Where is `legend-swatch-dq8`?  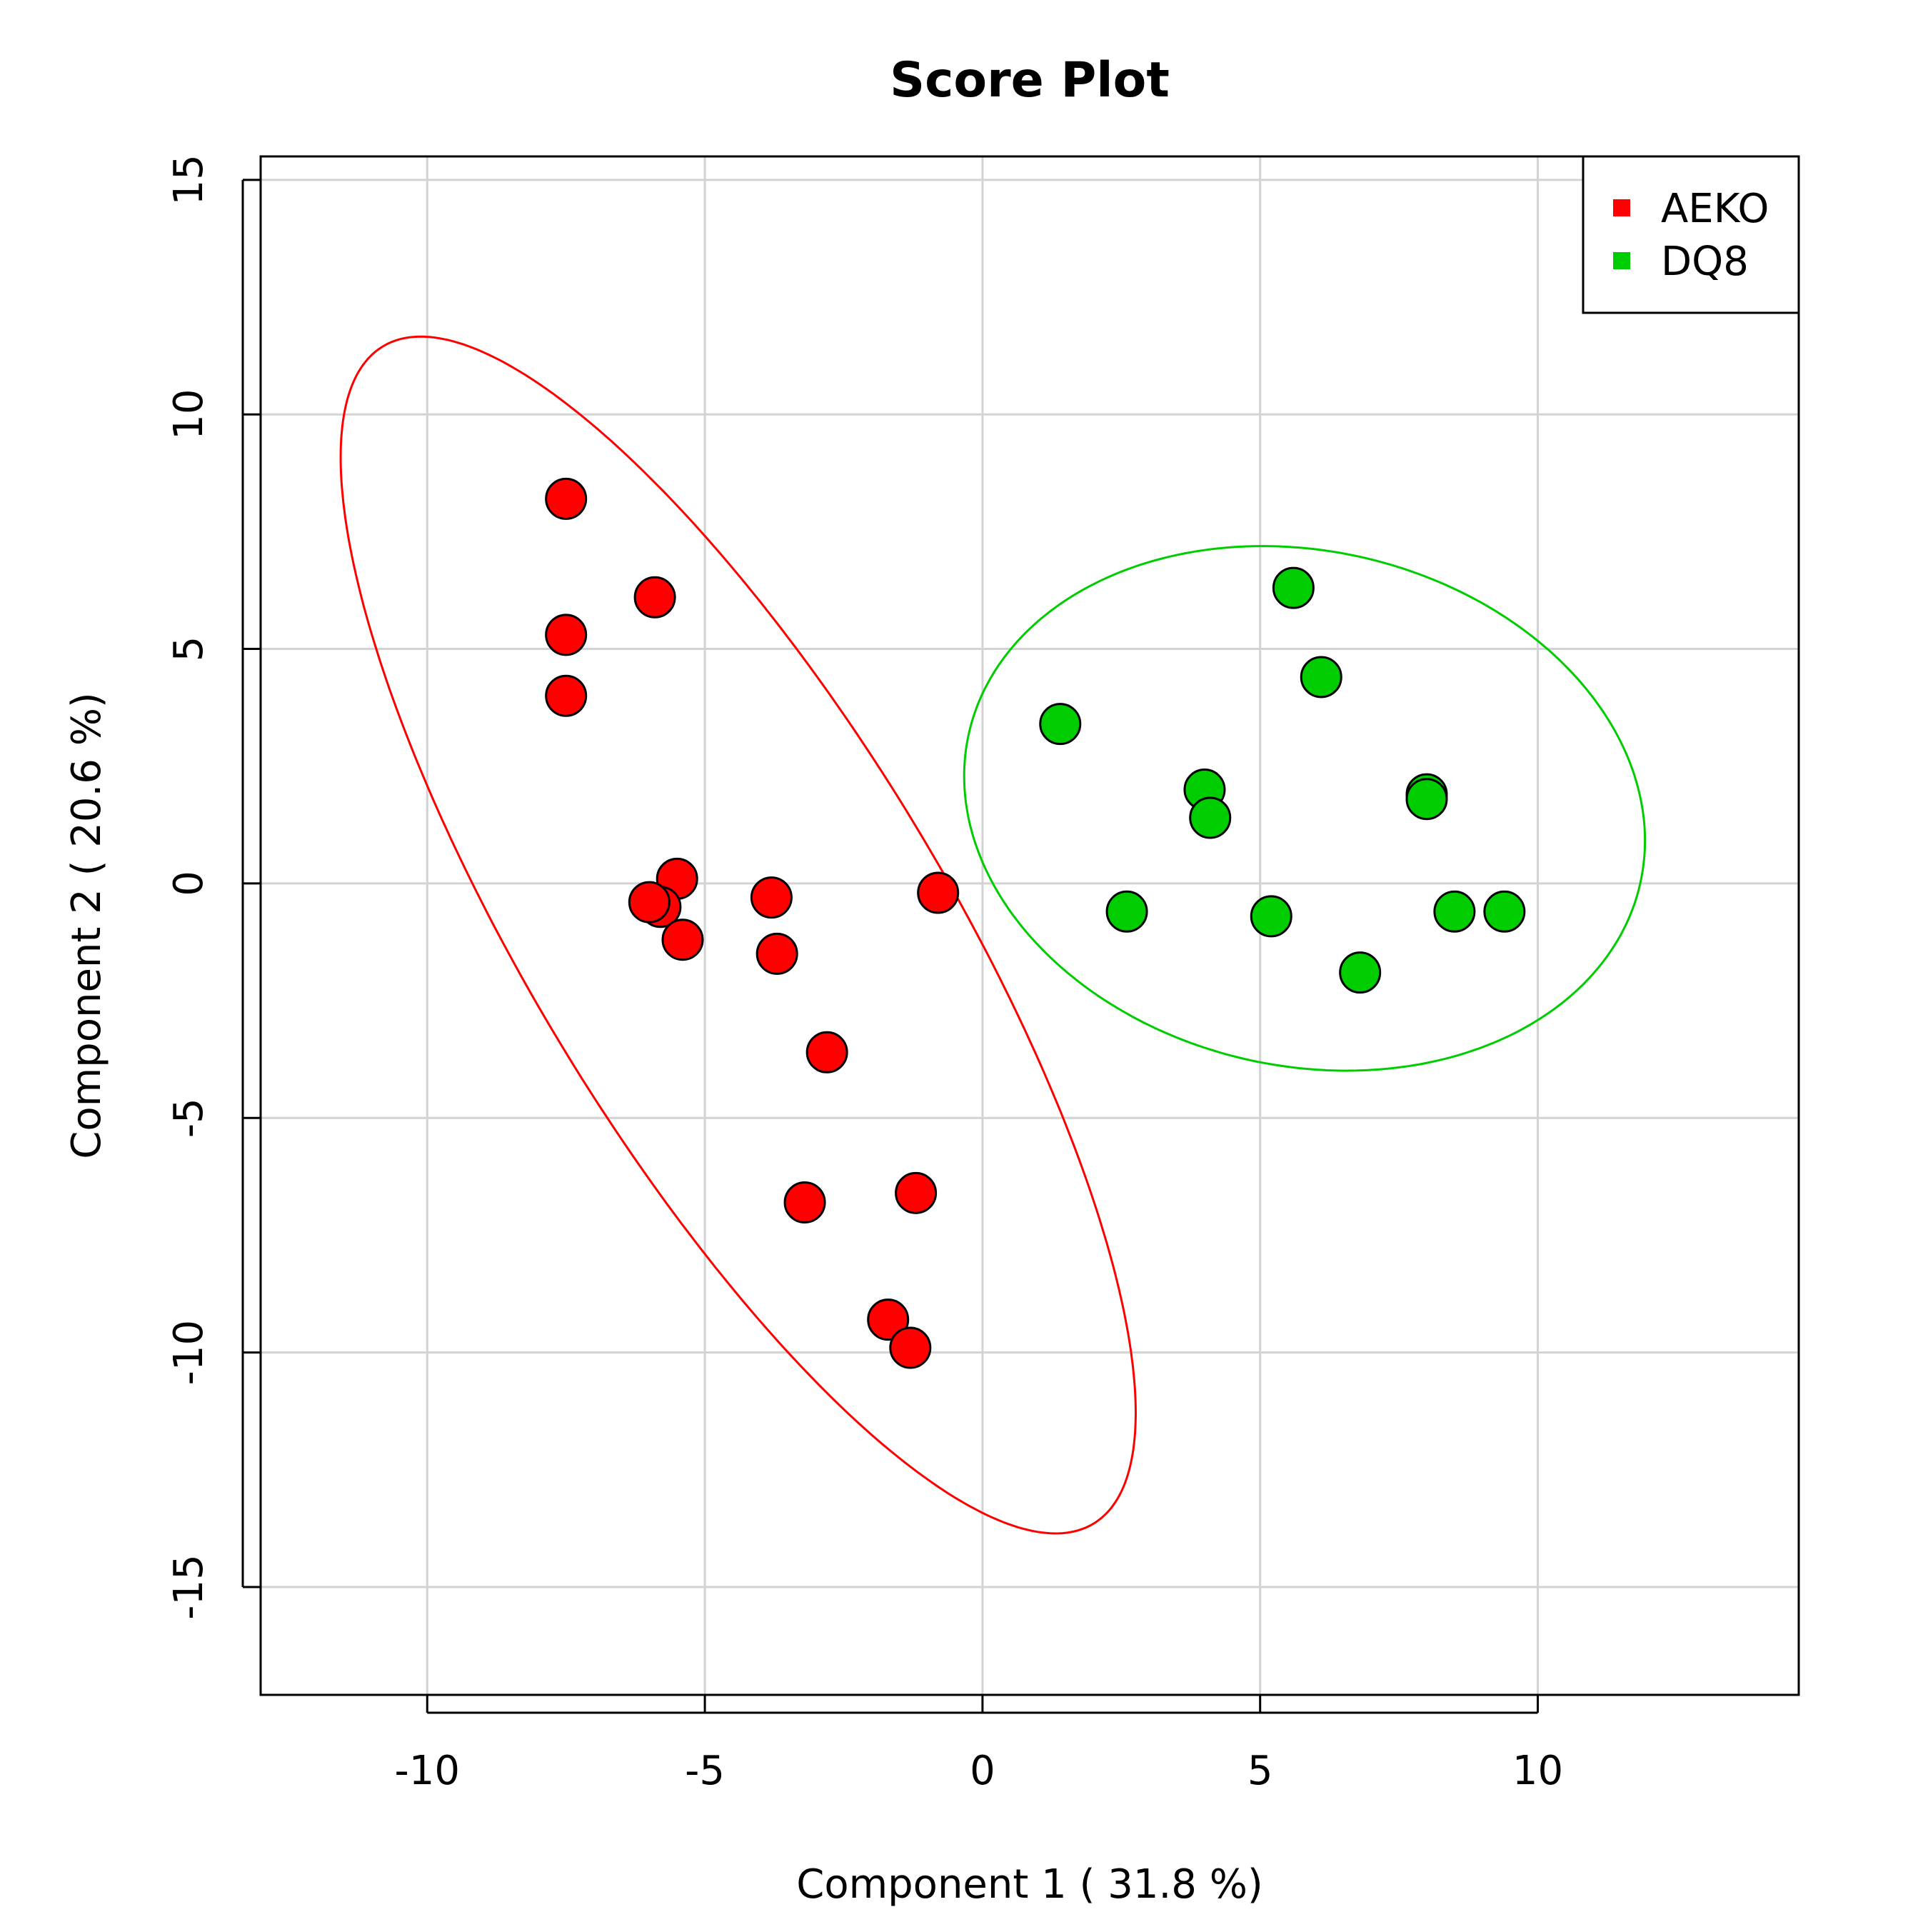 legend-swatch-dq8 is located at coordinates (1621, 260).